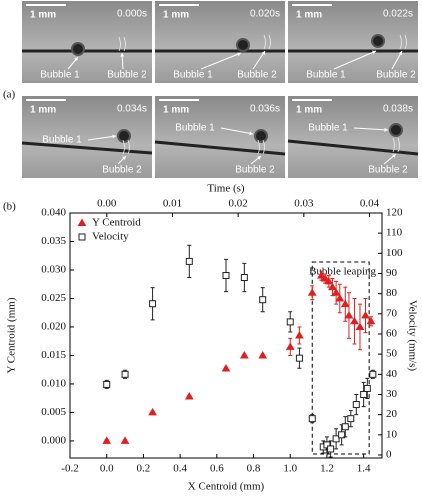 This screenshot has height=500, width=422. What do you see at coordinates (389, 455) in the screenshot?
I see `y2-tick-label: 0` at bounding box center [389, 455].